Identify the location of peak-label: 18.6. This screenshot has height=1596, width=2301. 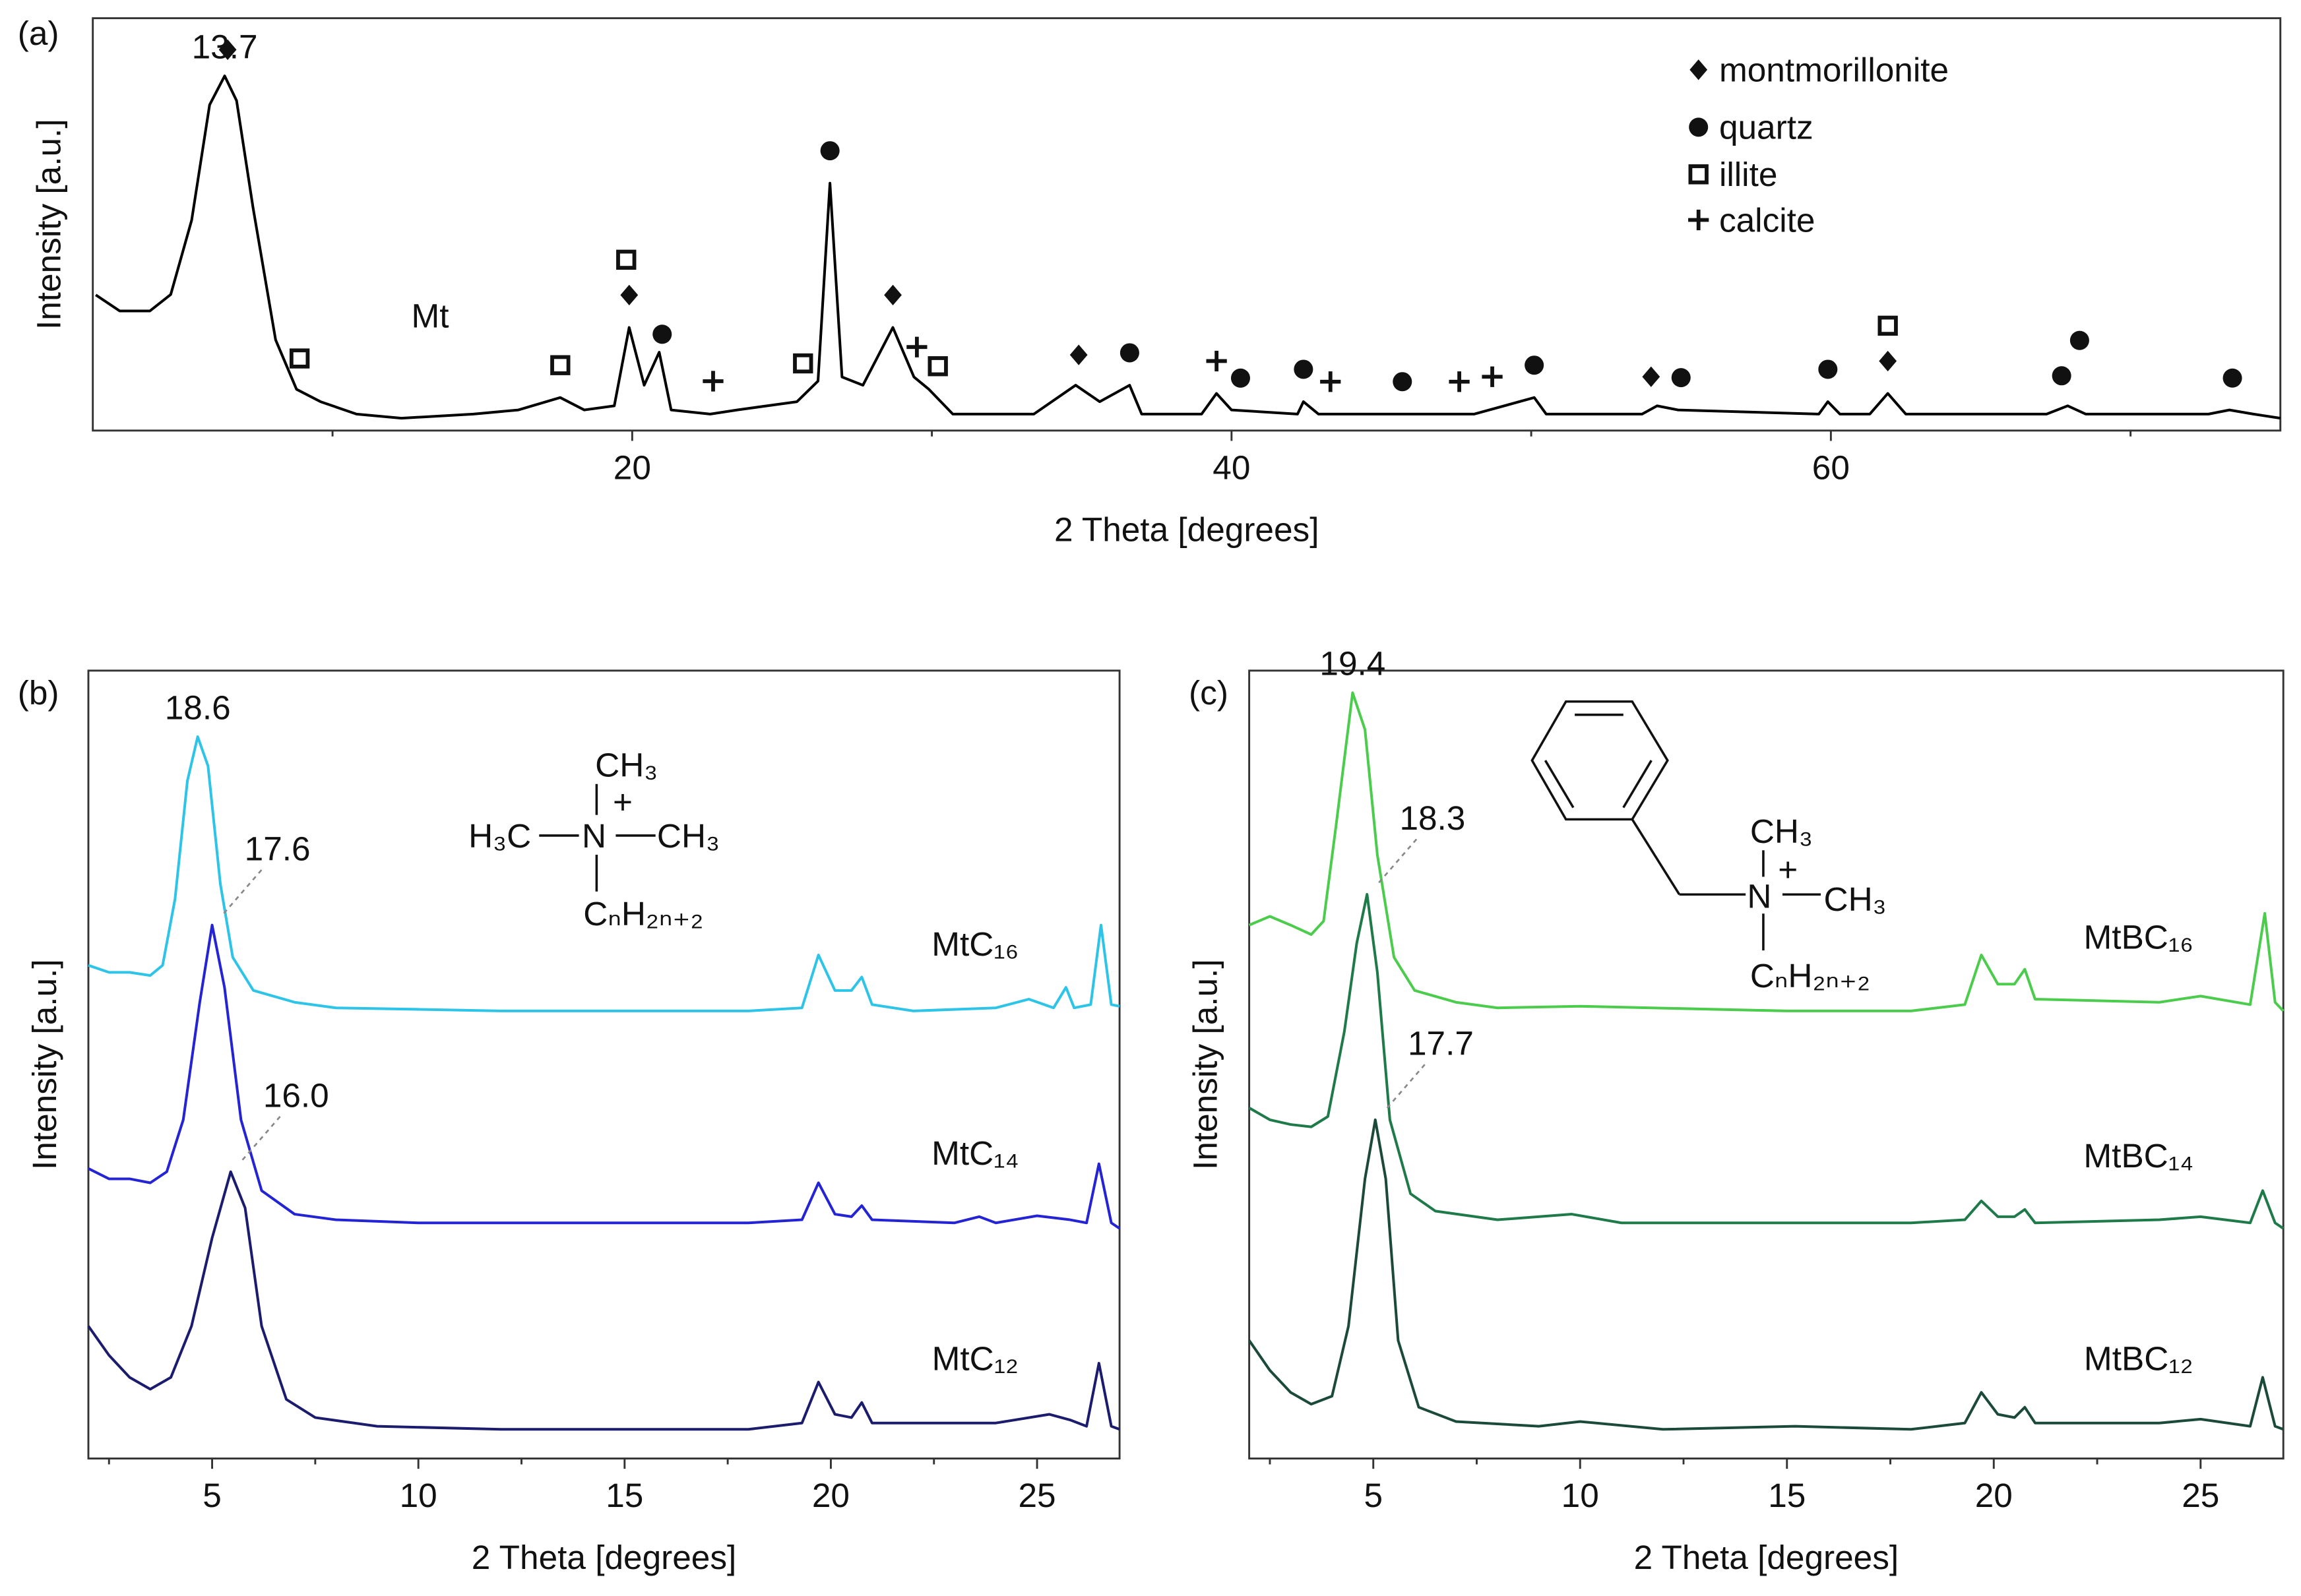
(198, 707).